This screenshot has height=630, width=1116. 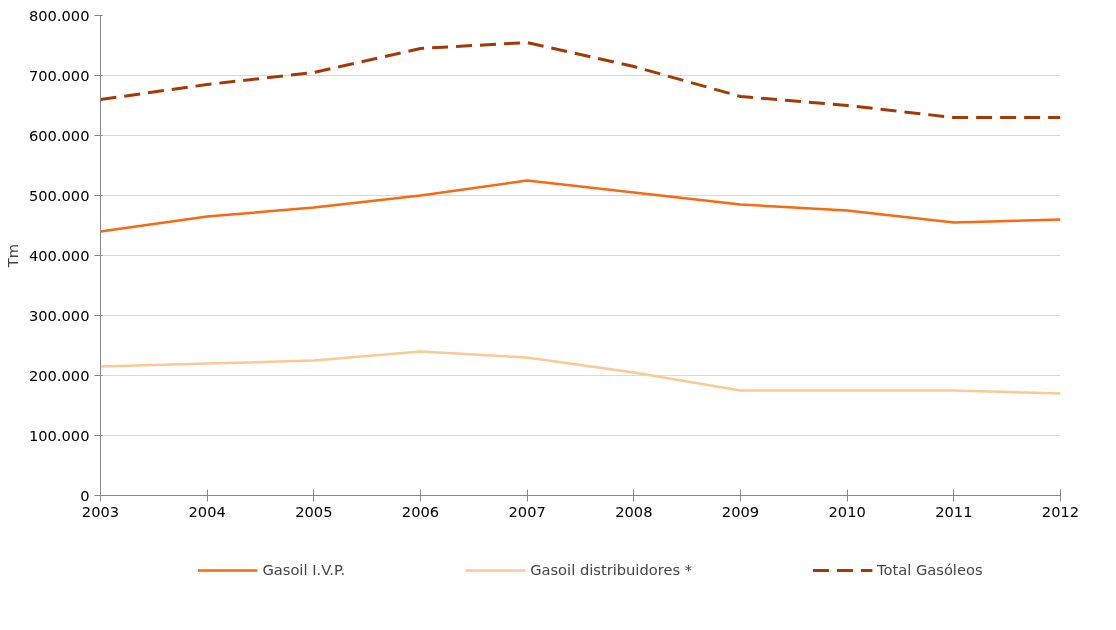 What do you see at coordinates (634, 511) in the screenshot?
I see `x-tick-label: 2008` at bounding box center [634, 511].